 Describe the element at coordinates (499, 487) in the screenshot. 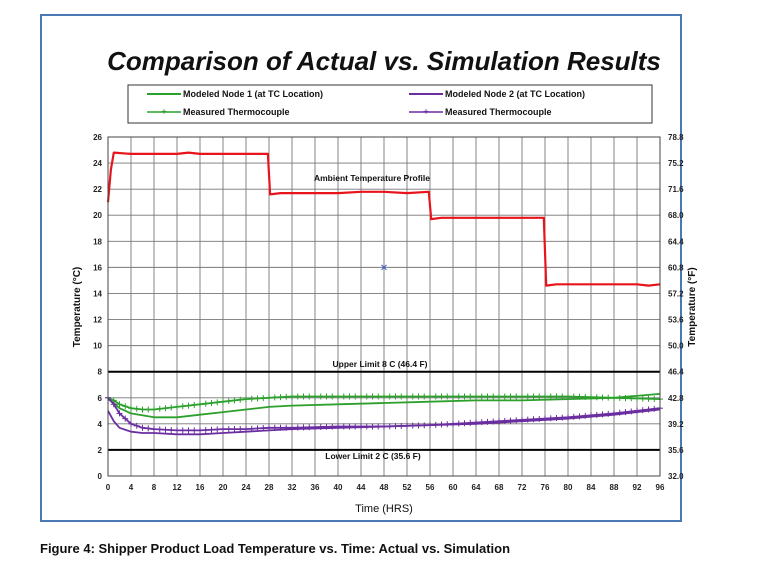

I see `x-tick-label: 68` at that location.